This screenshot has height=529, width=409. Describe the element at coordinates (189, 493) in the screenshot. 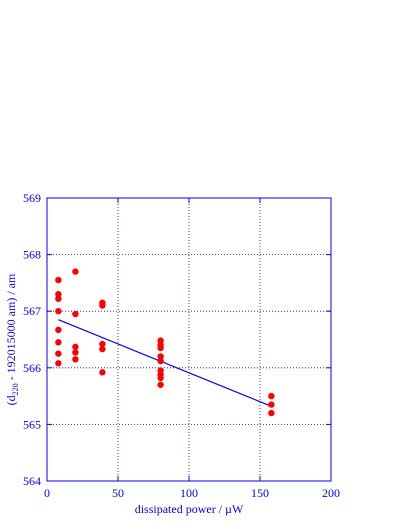

I see `x-tick-label: 100` at that location.